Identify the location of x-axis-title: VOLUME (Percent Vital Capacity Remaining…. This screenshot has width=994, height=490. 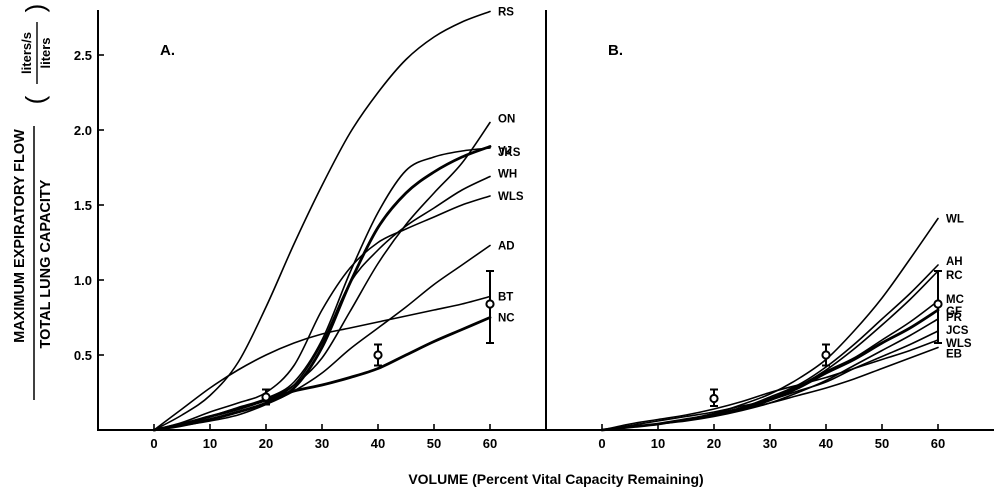
(555, 479).